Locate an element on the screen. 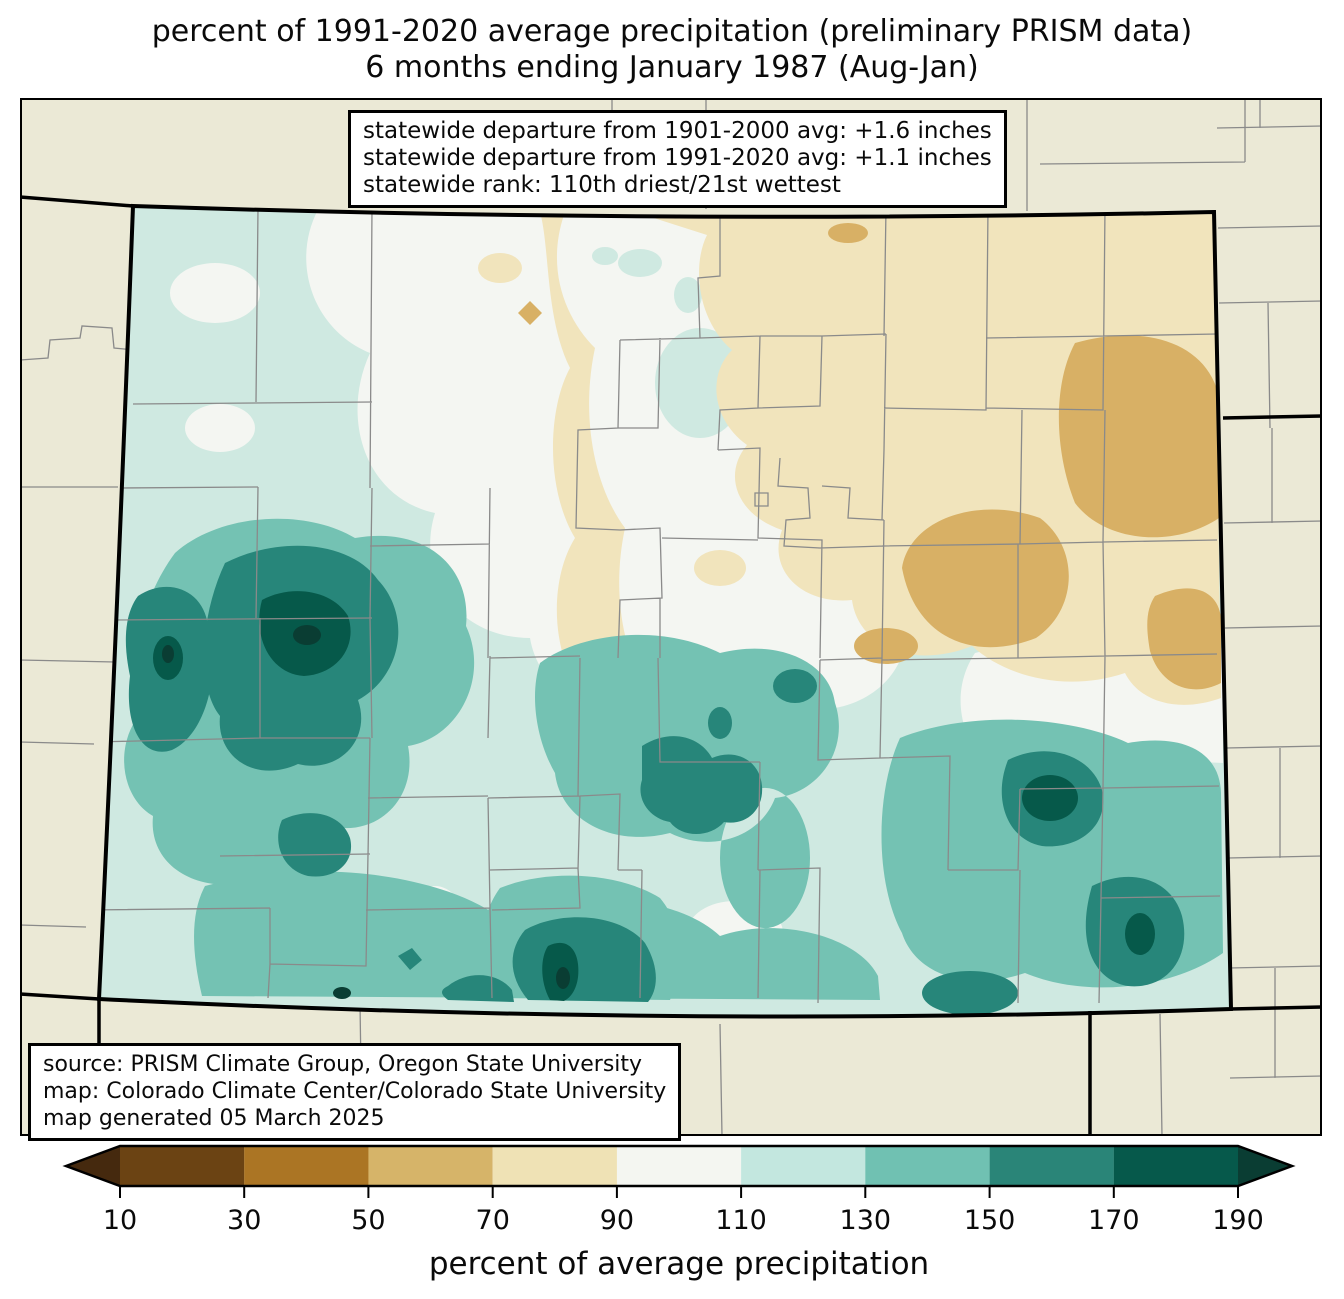 The height and width of the screenshot is (1299, 1344). colorbar-tick-label: 150 is located at coordinates (990, 1220).